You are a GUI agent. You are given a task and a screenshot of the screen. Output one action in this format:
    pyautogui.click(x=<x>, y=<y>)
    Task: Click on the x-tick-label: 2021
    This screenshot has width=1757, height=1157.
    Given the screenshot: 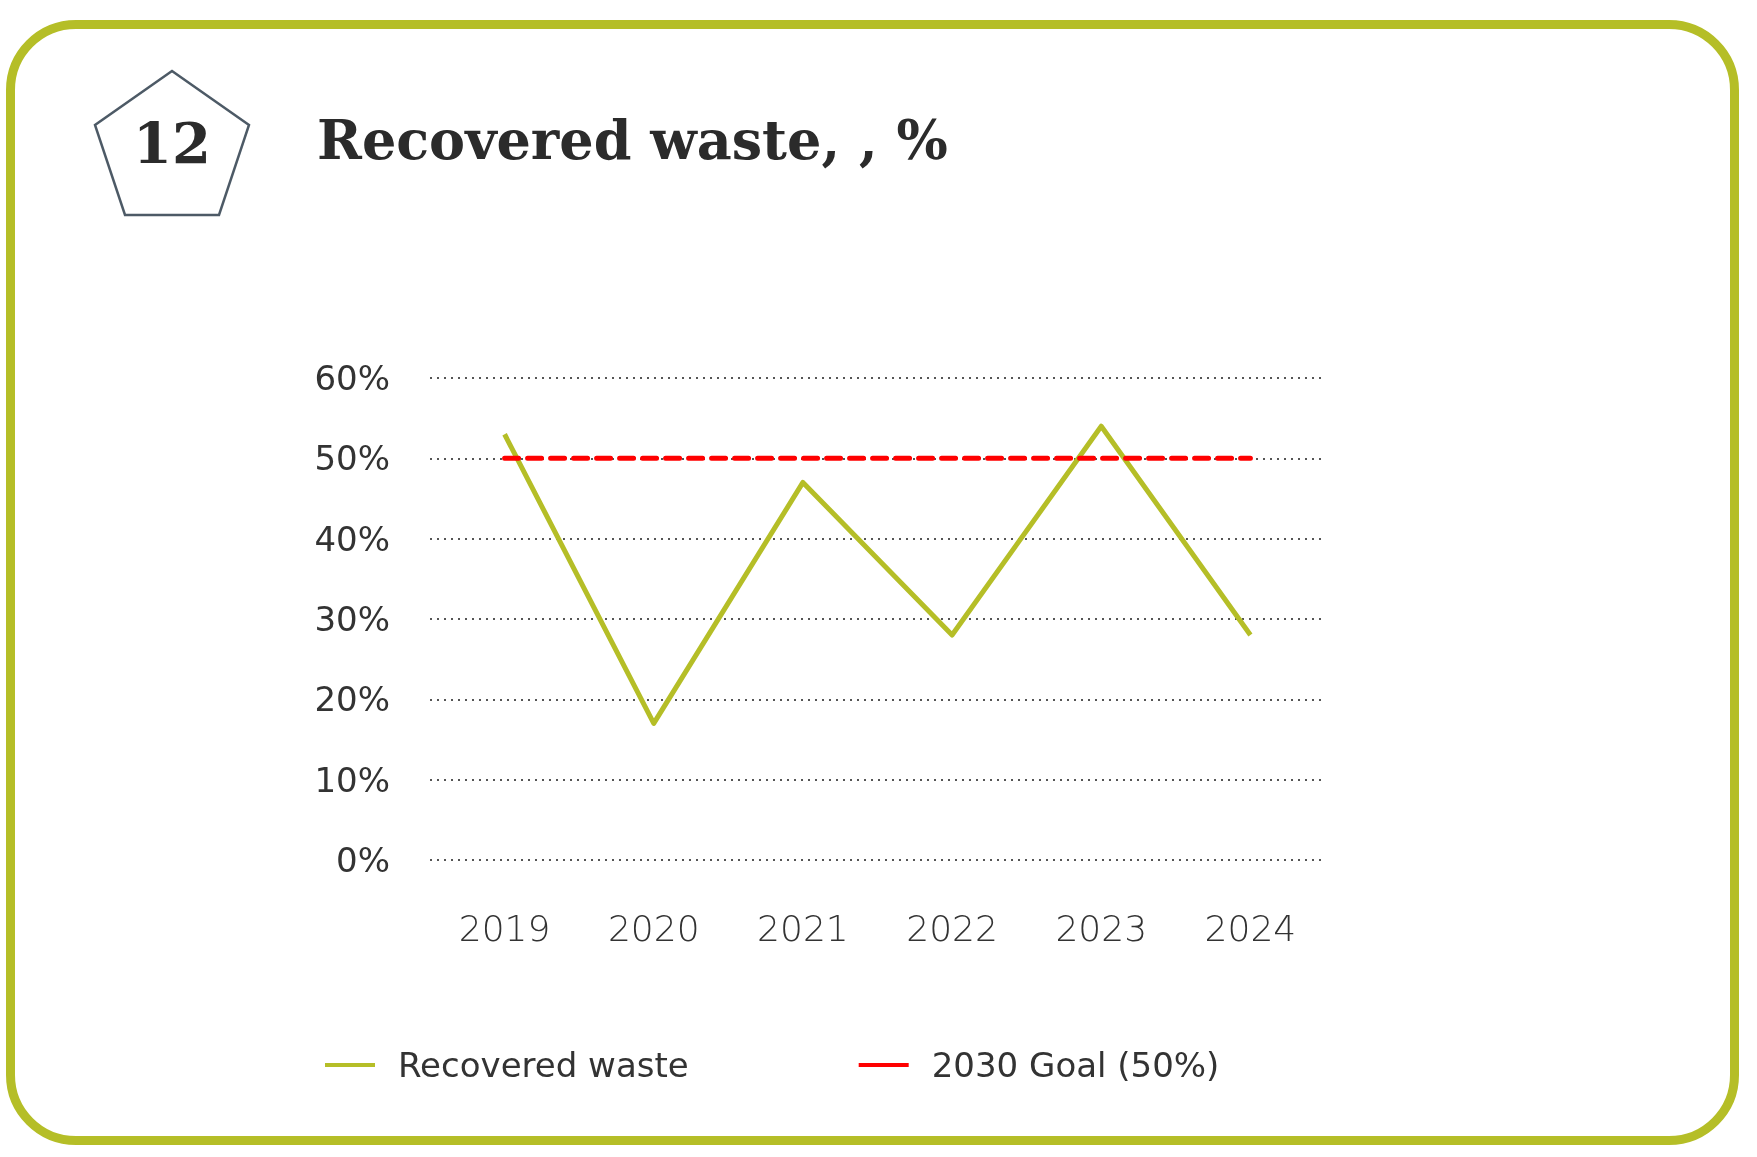 What is the action you would take?
    pyautogui.click(x=803, y=928)
    